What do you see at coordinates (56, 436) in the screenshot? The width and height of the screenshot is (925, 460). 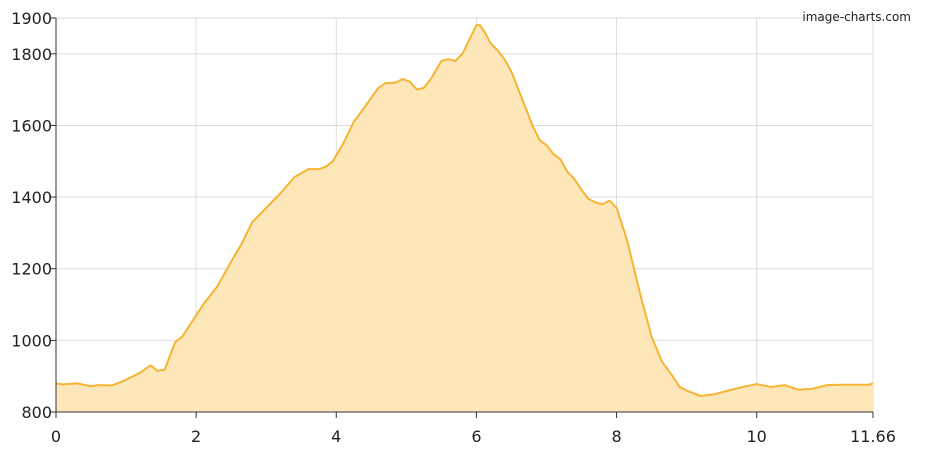 I see `x-tick-label: 0` at bounding box center [56, 436].